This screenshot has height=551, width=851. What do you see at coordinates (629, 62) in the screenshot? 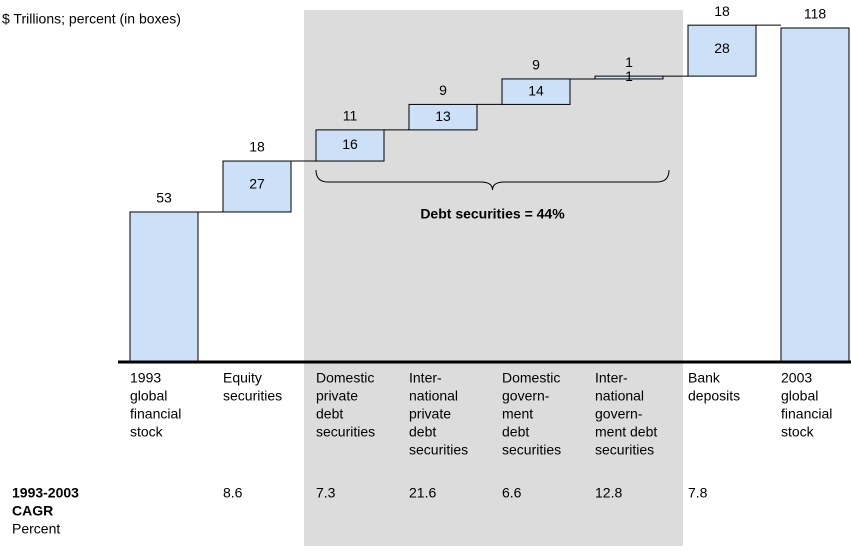
I see `value-label: 1` at bounding box center [629, 62].